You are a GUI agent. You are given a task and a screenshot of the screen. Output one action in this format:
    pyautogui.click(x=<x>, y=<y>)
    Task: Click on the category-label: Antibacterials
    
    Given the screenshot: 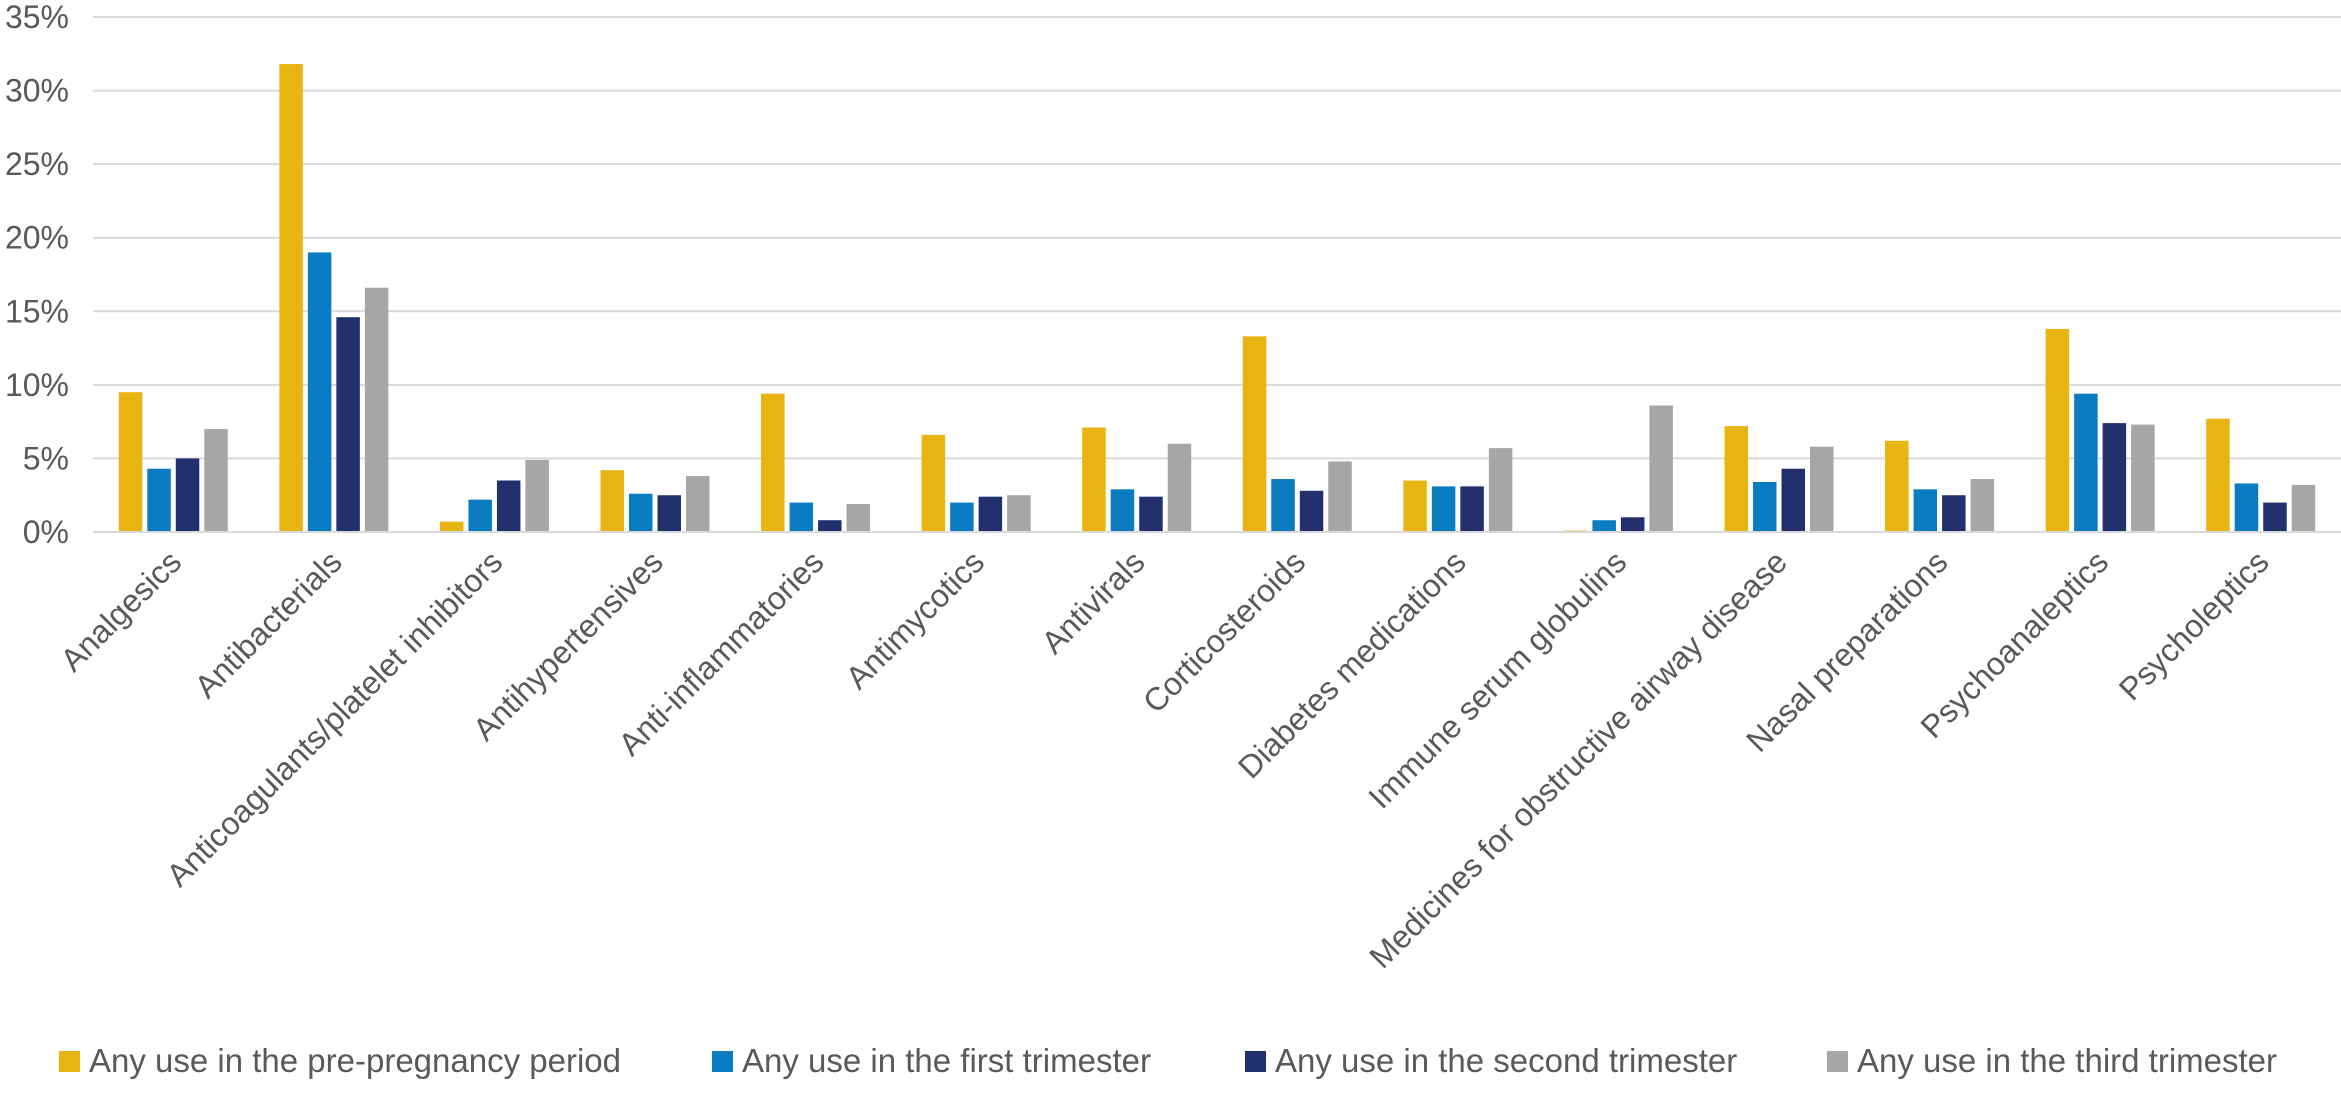 What is the action you would take?
    pyautogui.click(x=268, y=623)
    